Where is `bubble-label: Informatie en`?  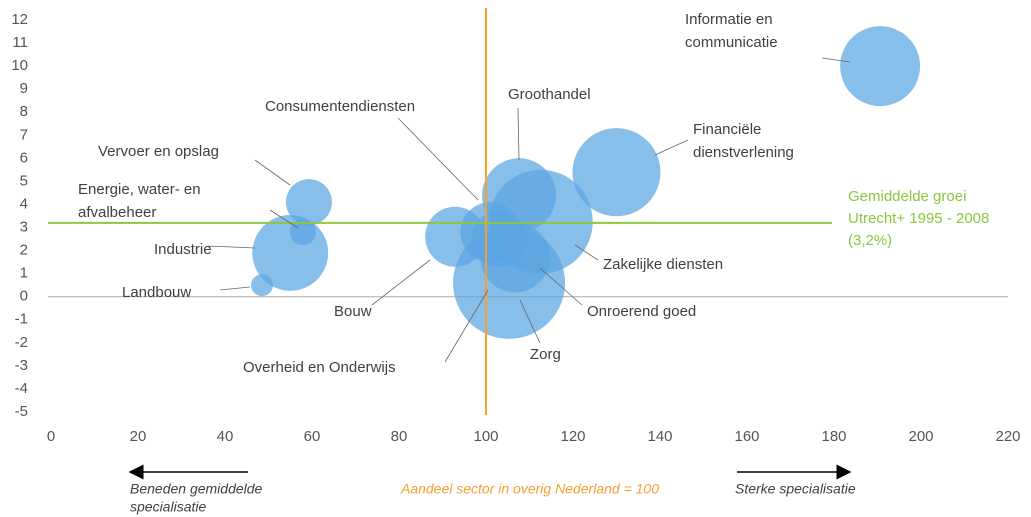
bubble-label: Informatie en is located at coordinates (729, 19).